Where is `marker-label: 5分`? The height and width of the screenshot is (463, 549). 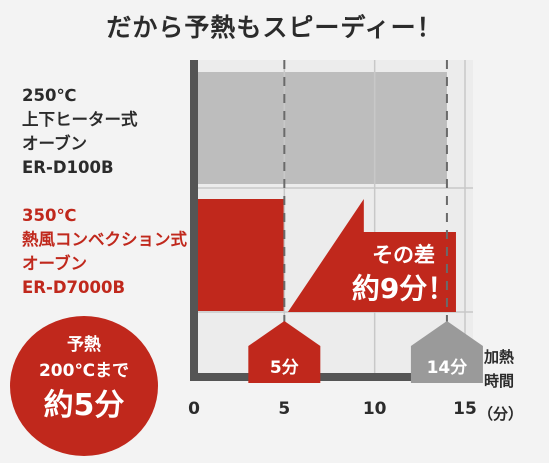 marker-label: 5分 is located at coordinates (284, 368).